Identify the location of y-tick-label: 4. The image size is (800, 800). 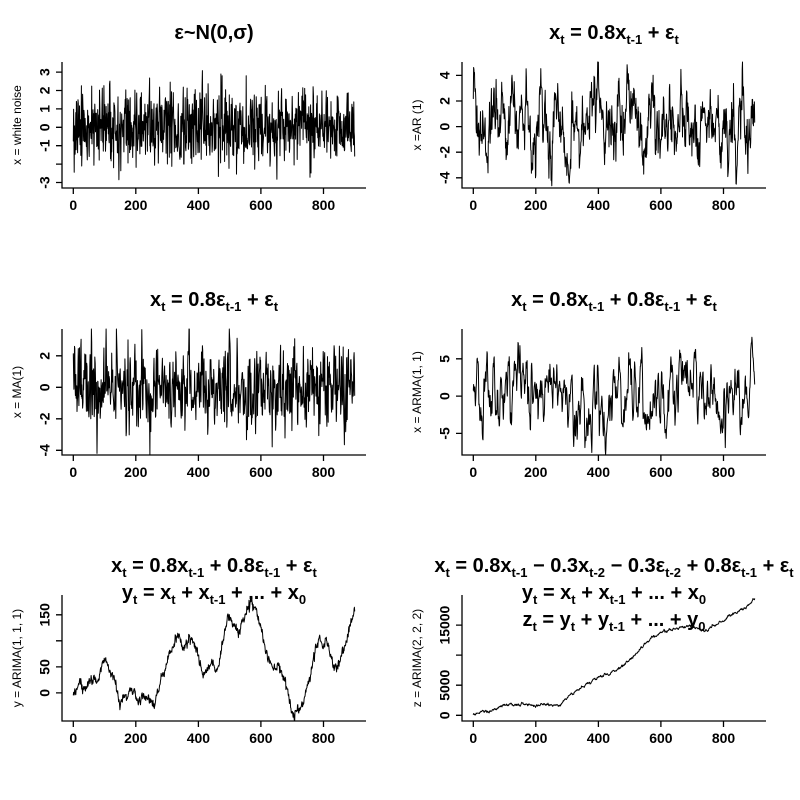
(445, 75).